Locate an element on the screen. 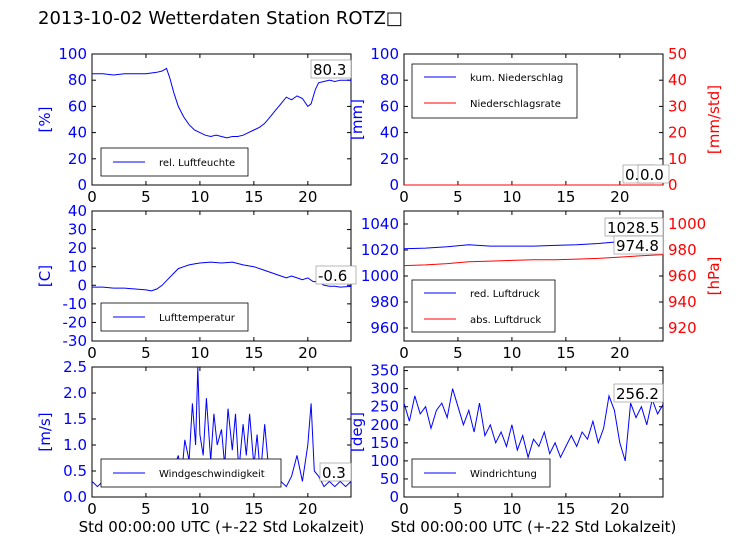  y-tick-label: -20 is located at coordinates (75, 322).